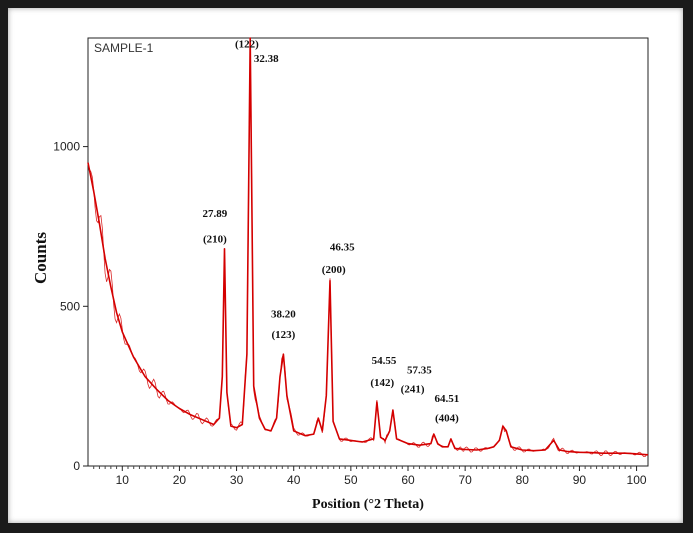 The height and width of the screenshot is (533, 693). Describe the element at coordinates (382, 383) in the screenshot. I see `peak-annotation: (142)` at that location.